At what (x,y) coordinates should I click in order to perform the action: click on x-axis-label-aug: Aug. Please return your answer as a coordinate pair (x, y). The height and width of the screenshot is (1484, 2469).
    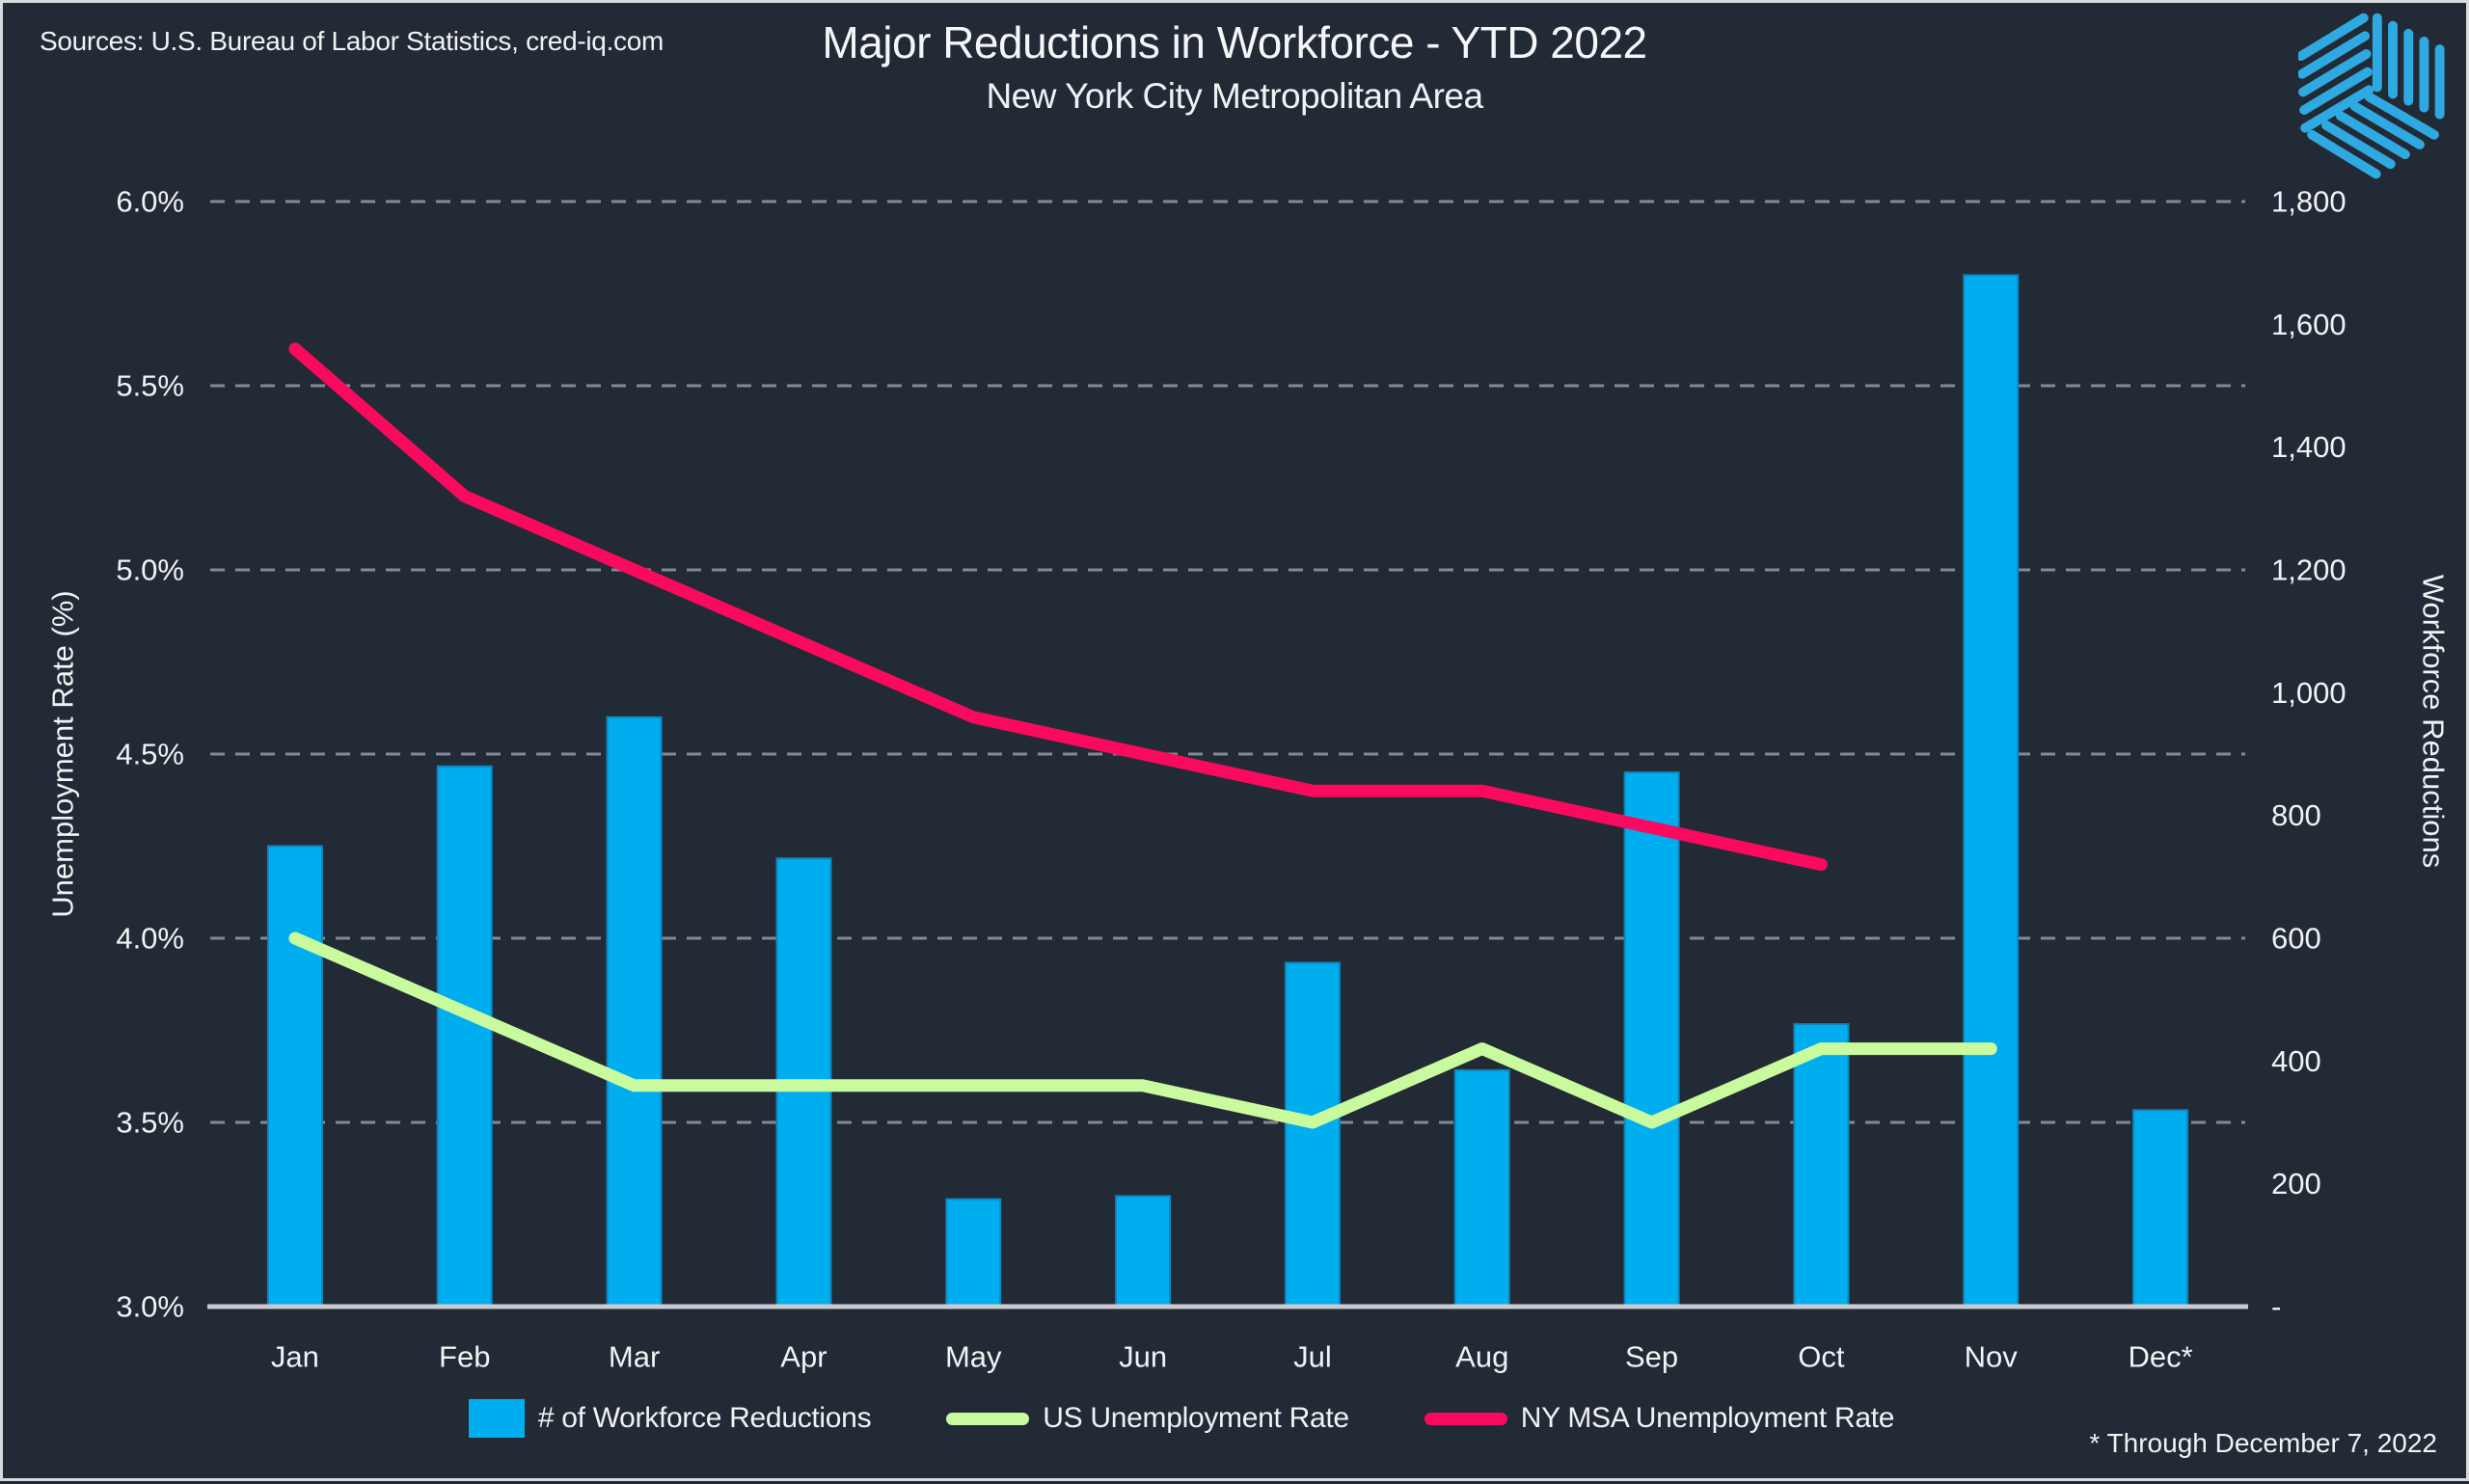
    Looking at the image, I should click on (1481, 1357).